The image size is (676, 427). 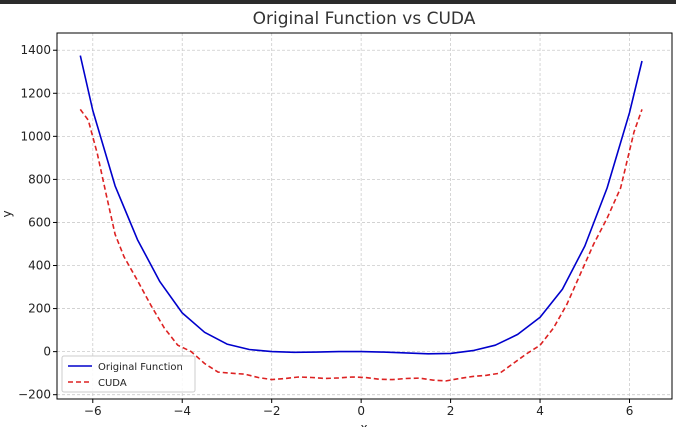 I want to click on x-axis-label: x, so click(x=363, y=424).